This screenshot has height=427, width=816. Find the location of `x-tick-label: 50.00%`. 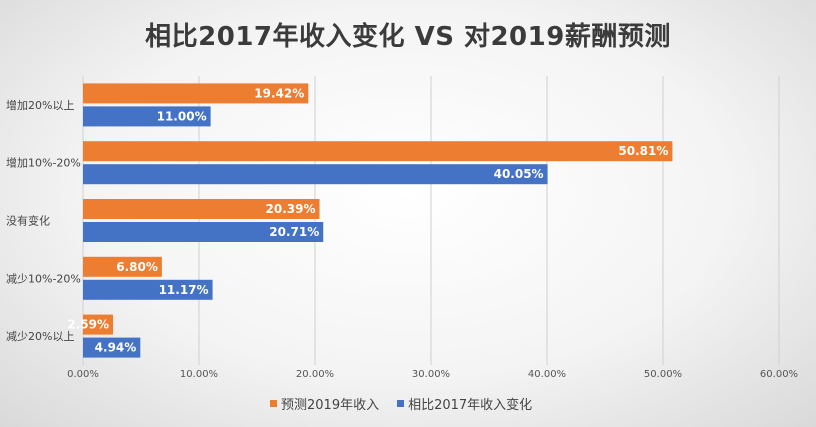

x-tick-label: 50.00% is located at coordinates (663, 374).